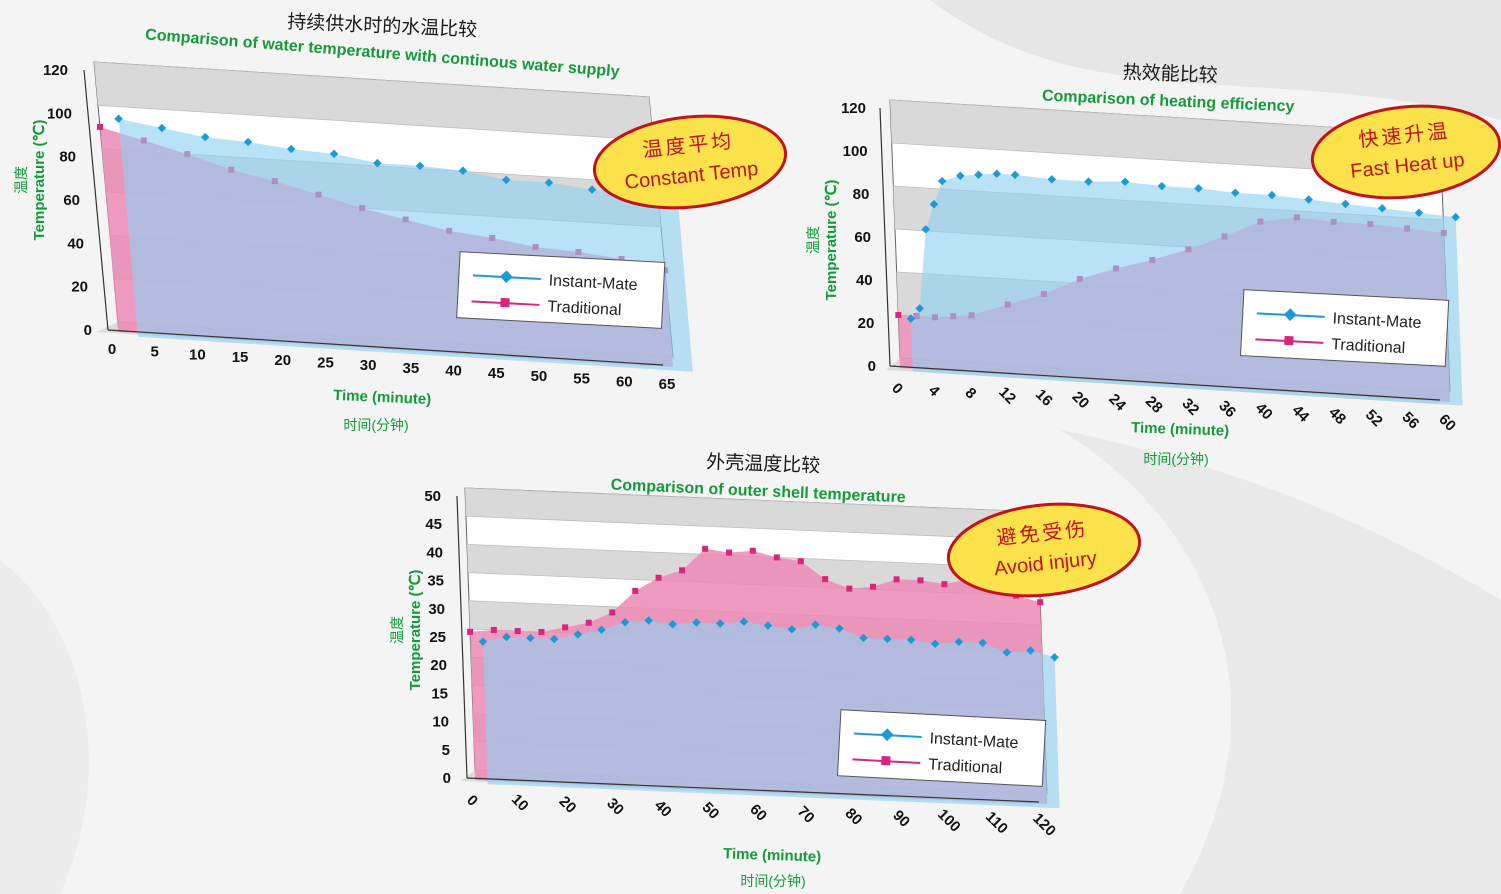  I want to click on y-tick-label: 80, so click(861, 194).